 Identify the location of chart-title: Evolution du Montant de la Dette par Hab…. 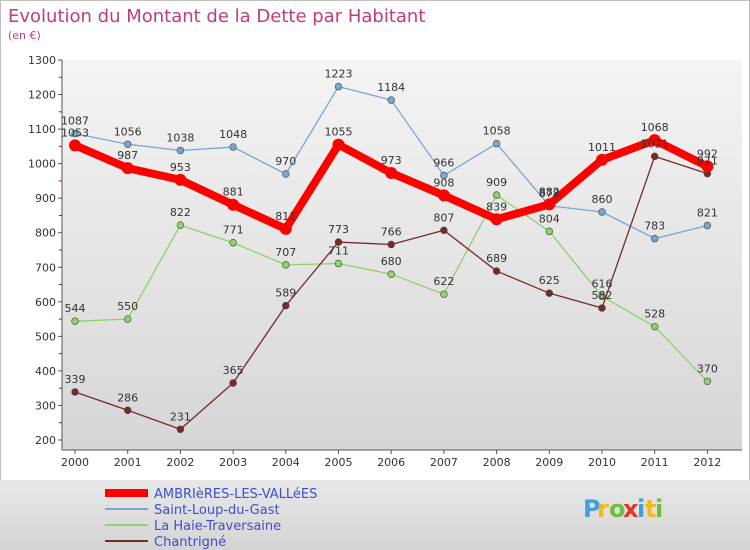
(216, 16).